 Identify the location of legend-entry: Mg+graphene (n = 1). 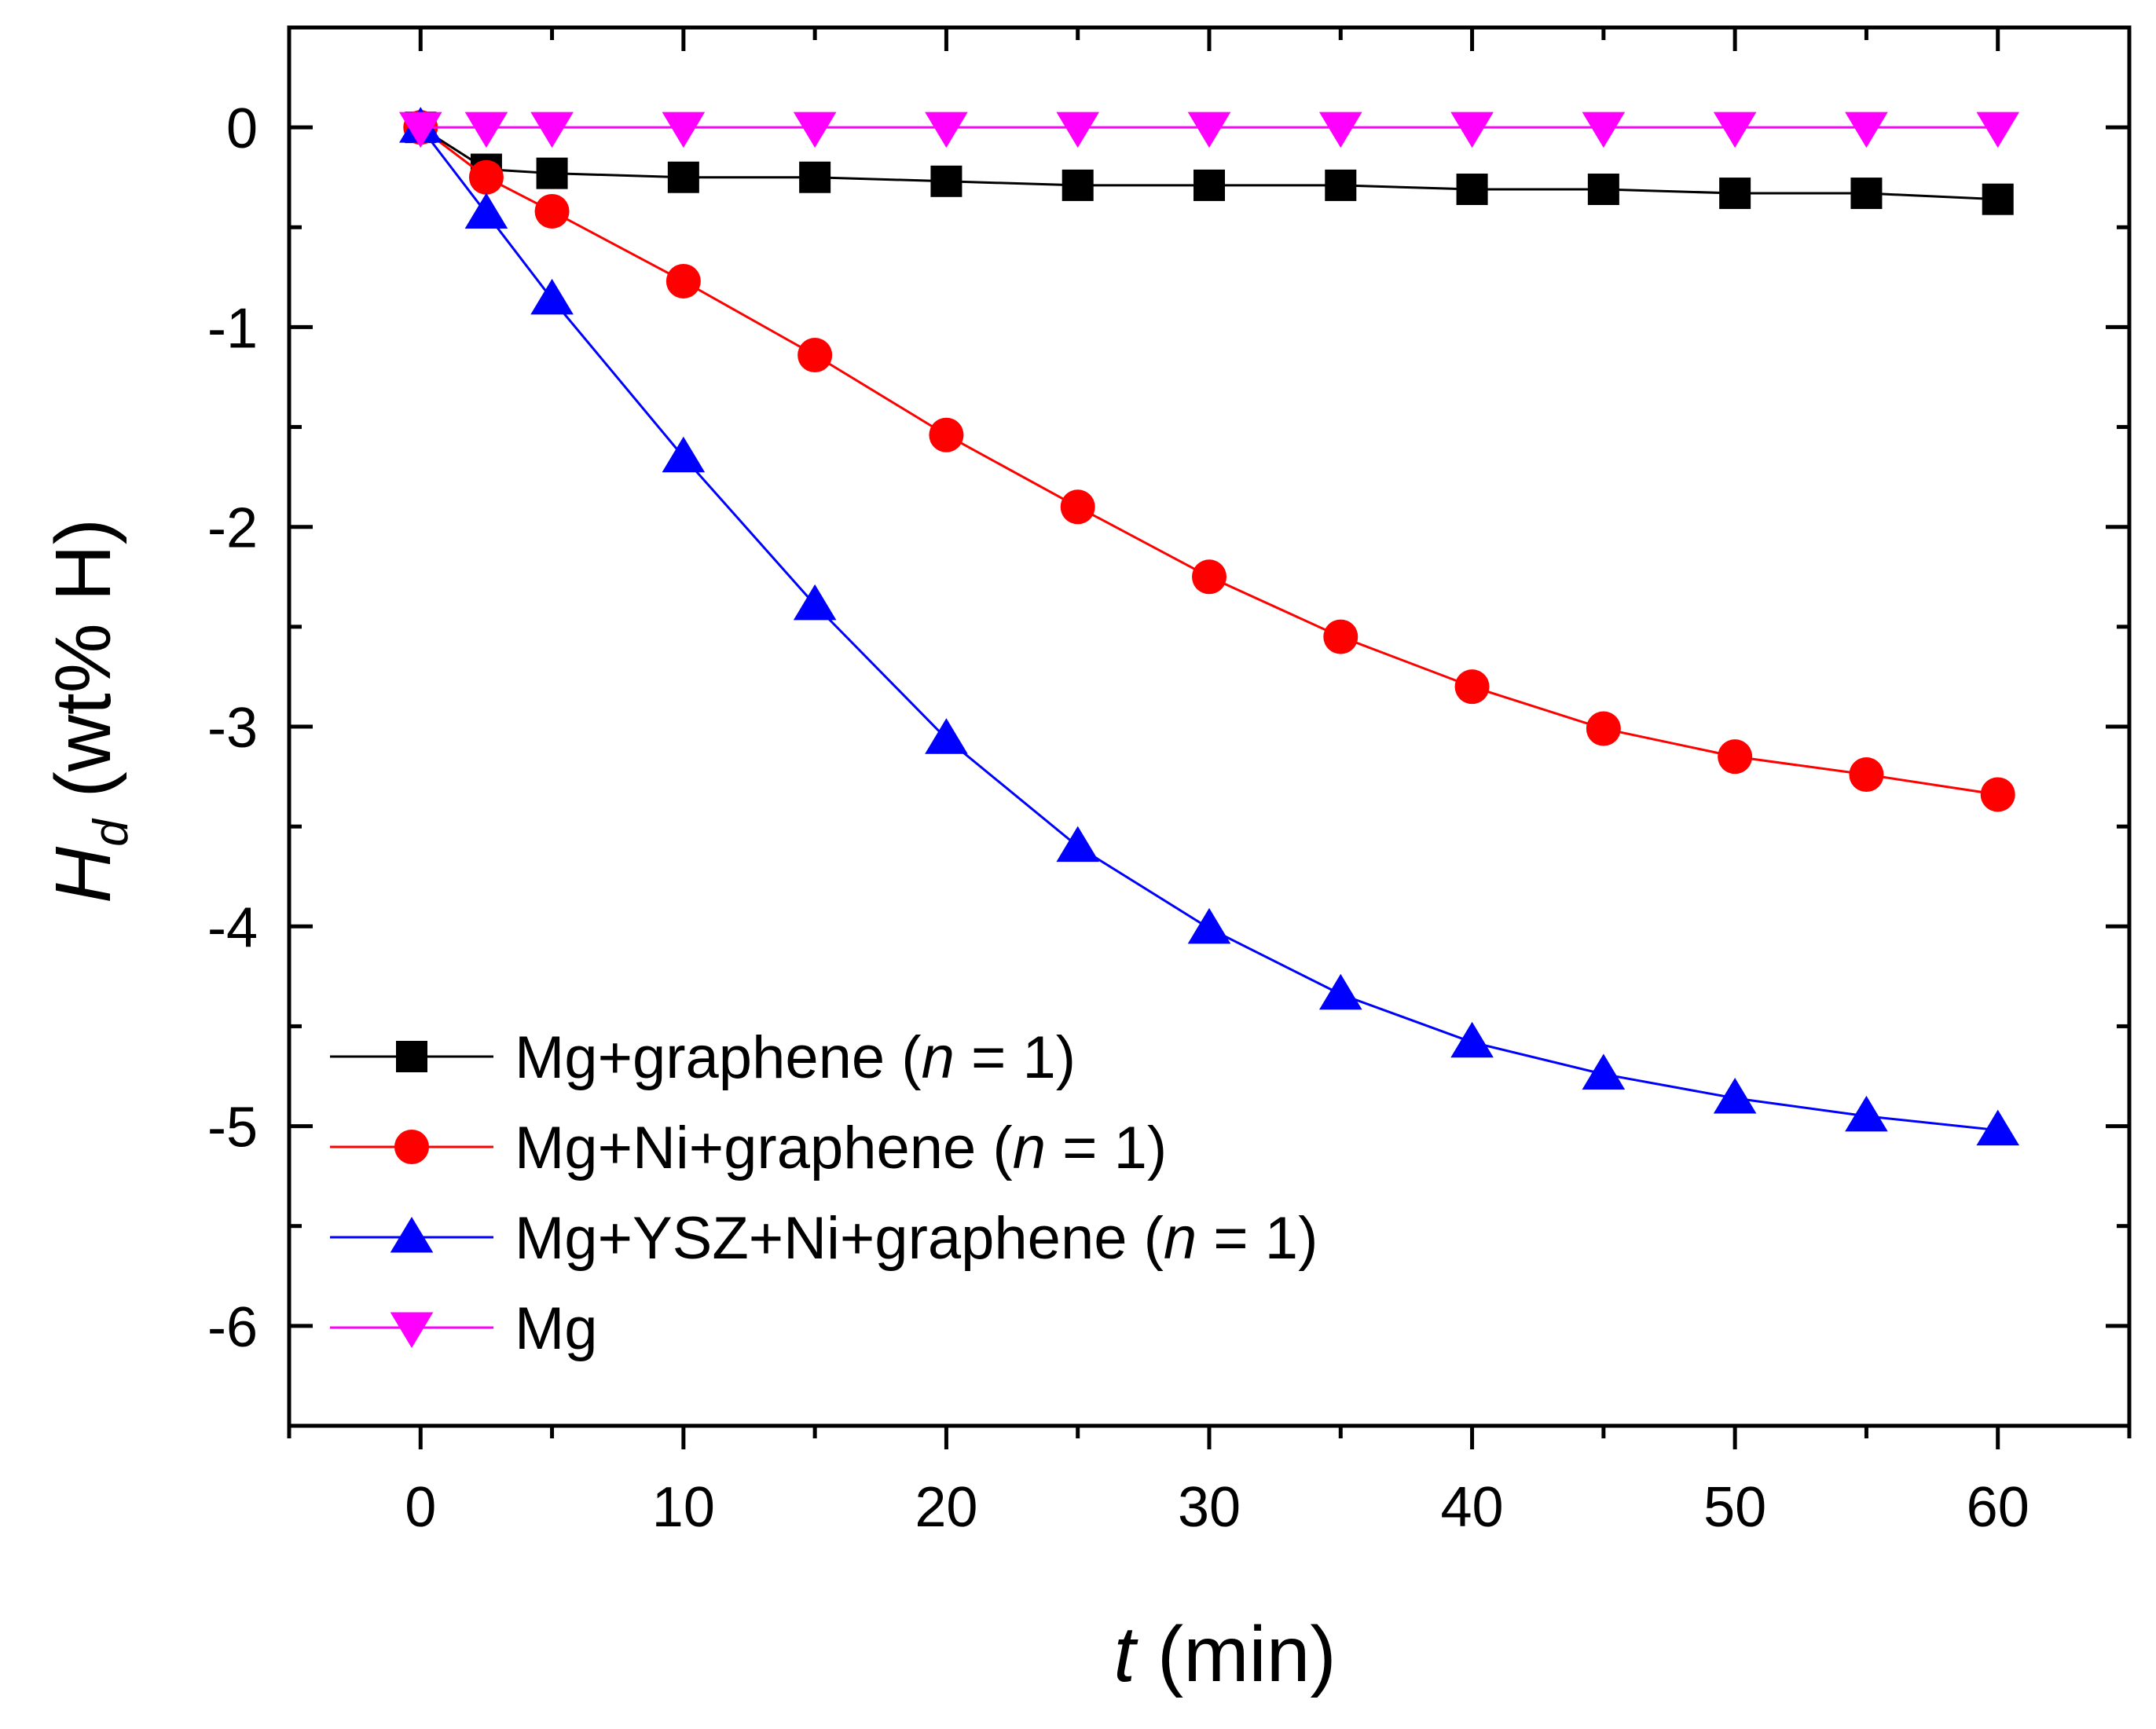
(703, 1057).